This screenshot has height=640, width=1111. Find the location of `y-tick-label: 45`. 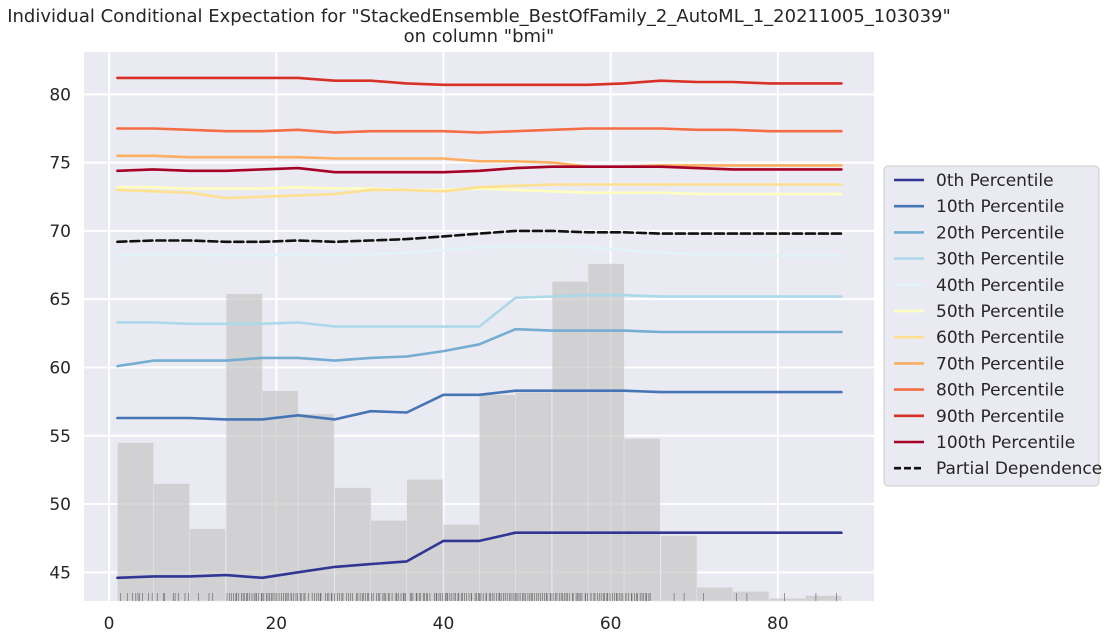

y-tick-label: 45 is located at coordinates (60, 573).